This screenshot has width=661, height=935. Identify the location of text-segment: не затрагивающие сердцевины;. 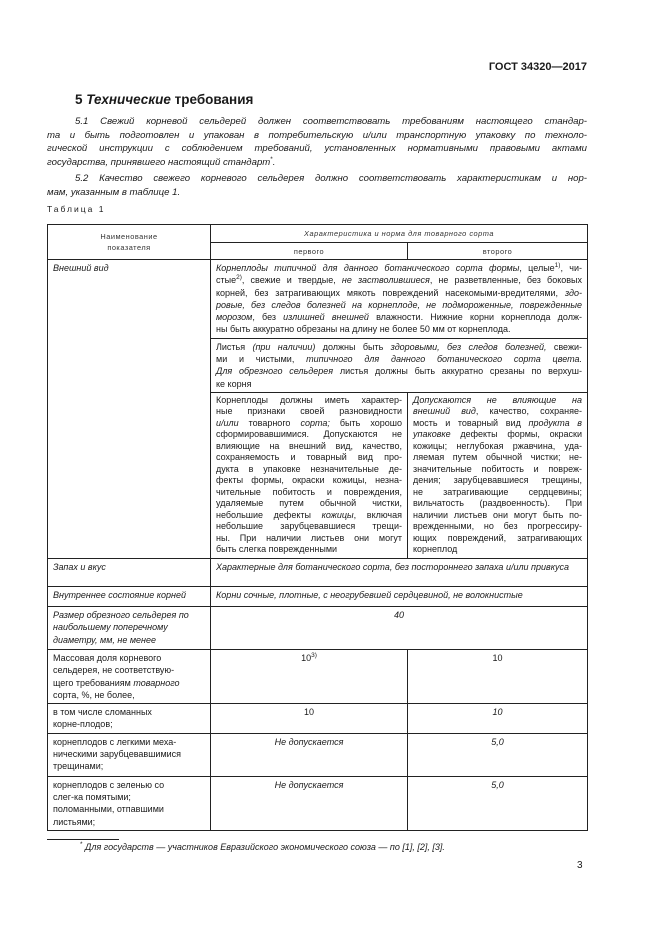
(497, 491).